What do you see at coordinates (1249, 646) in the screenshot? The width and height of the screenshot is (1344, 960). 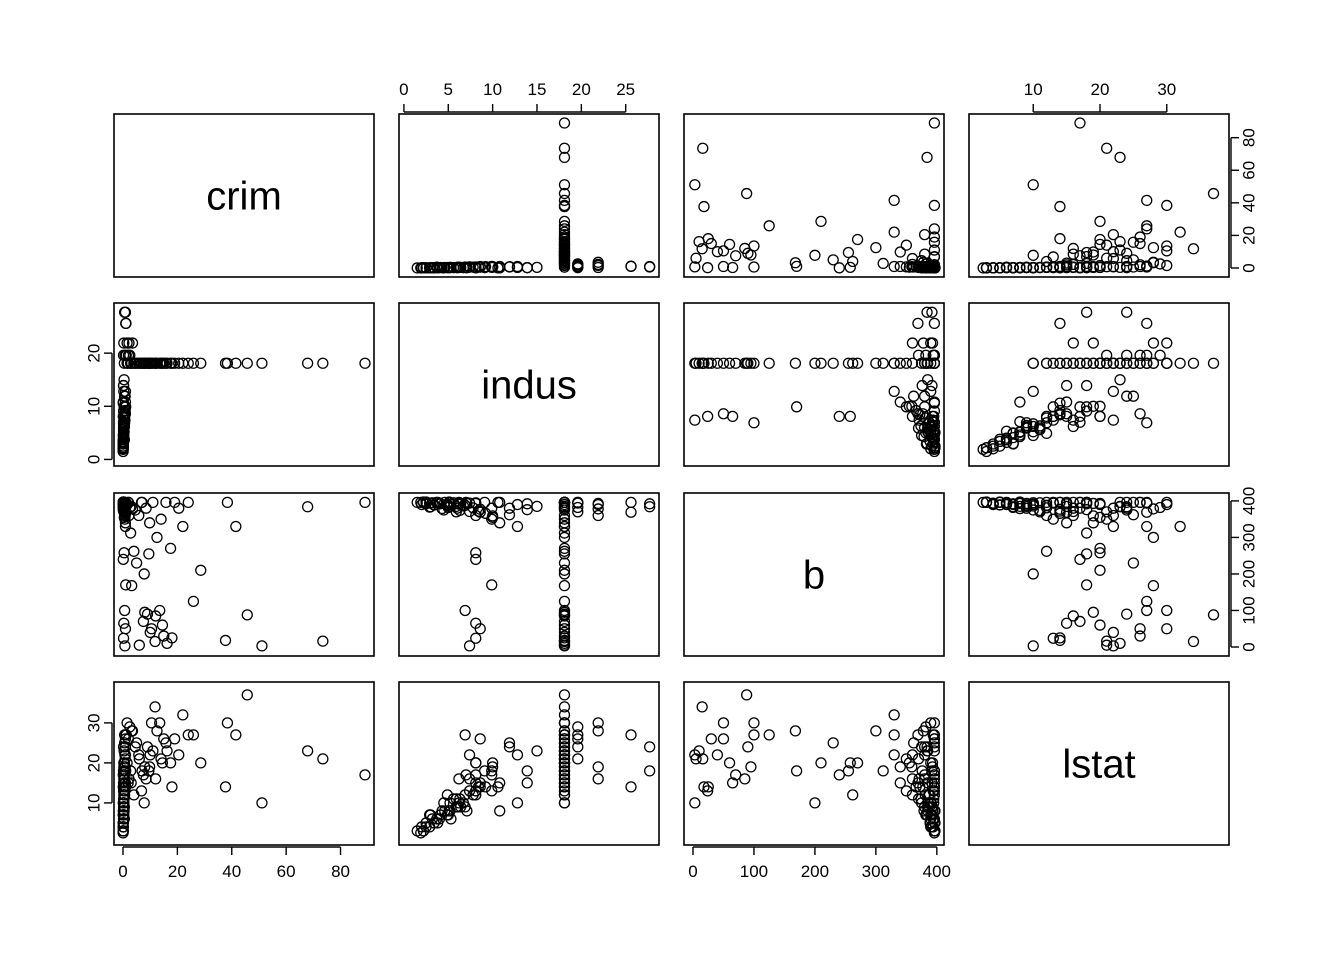 I see `right-tick-label-b-0: 0` at bounding box center [1249, 646].